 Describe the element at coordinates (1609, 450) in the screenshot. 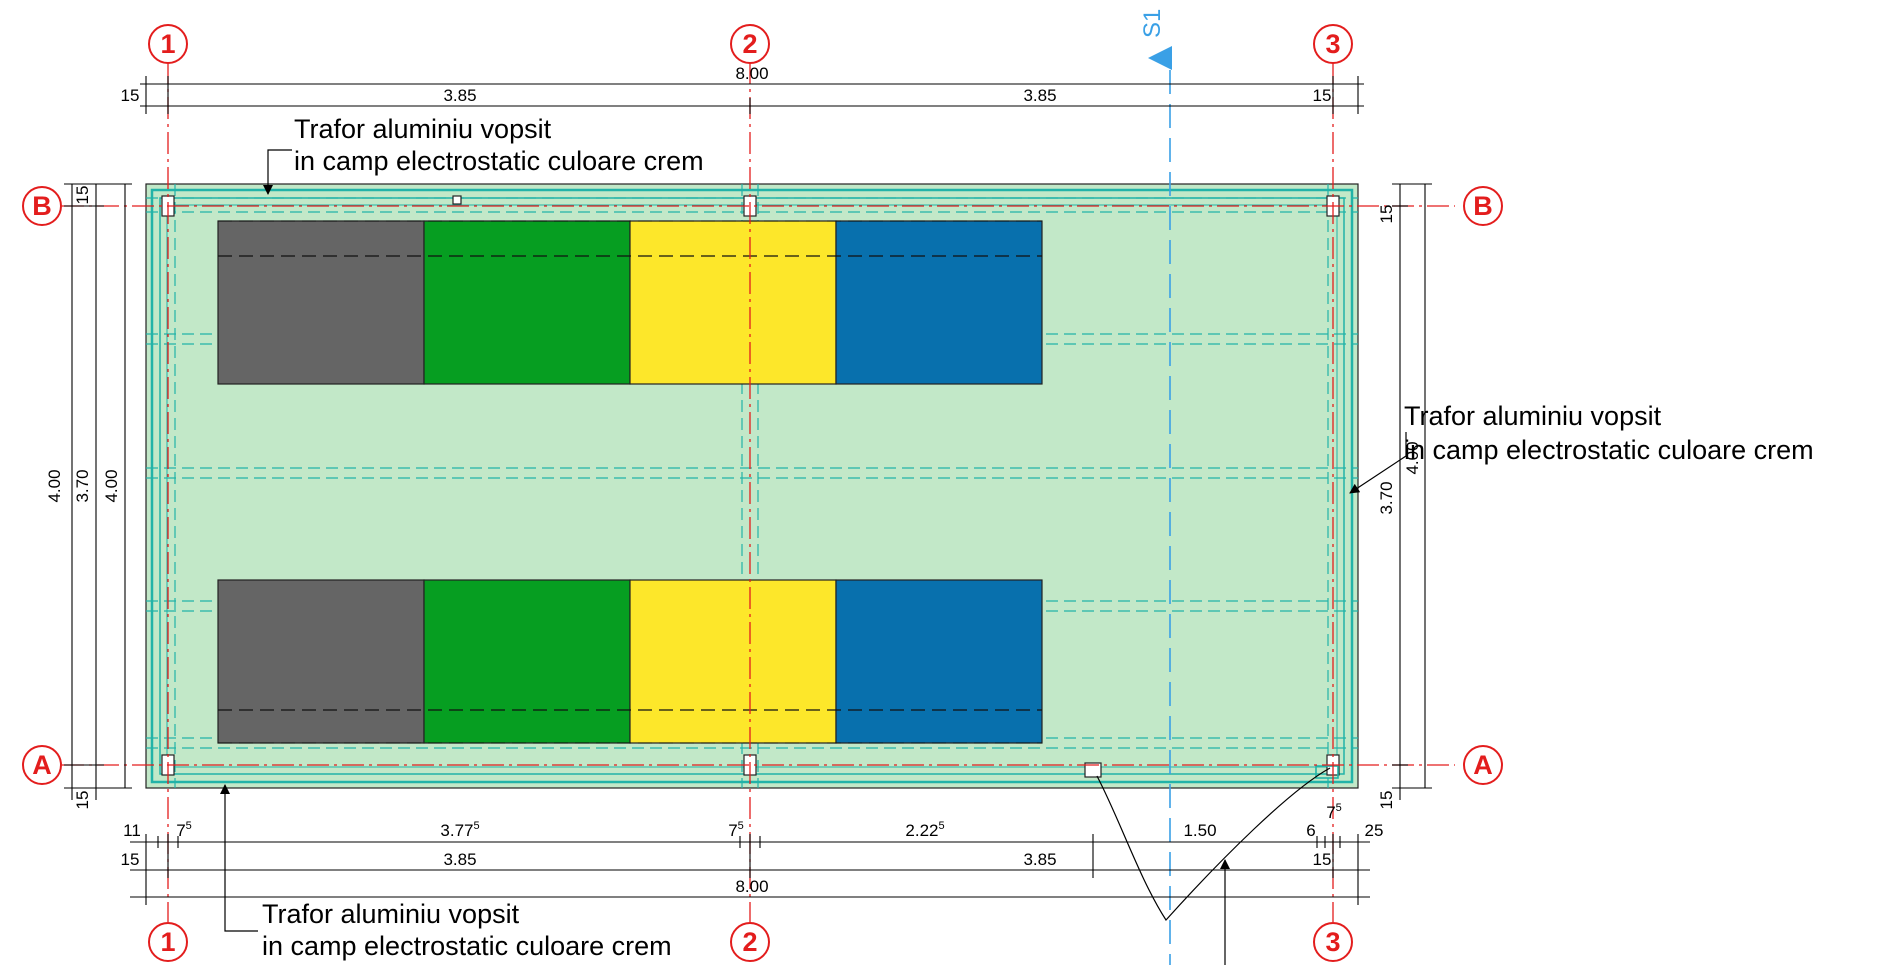

I see `annotation-right-line2: in camp electrostatic culoare crem` at that location.